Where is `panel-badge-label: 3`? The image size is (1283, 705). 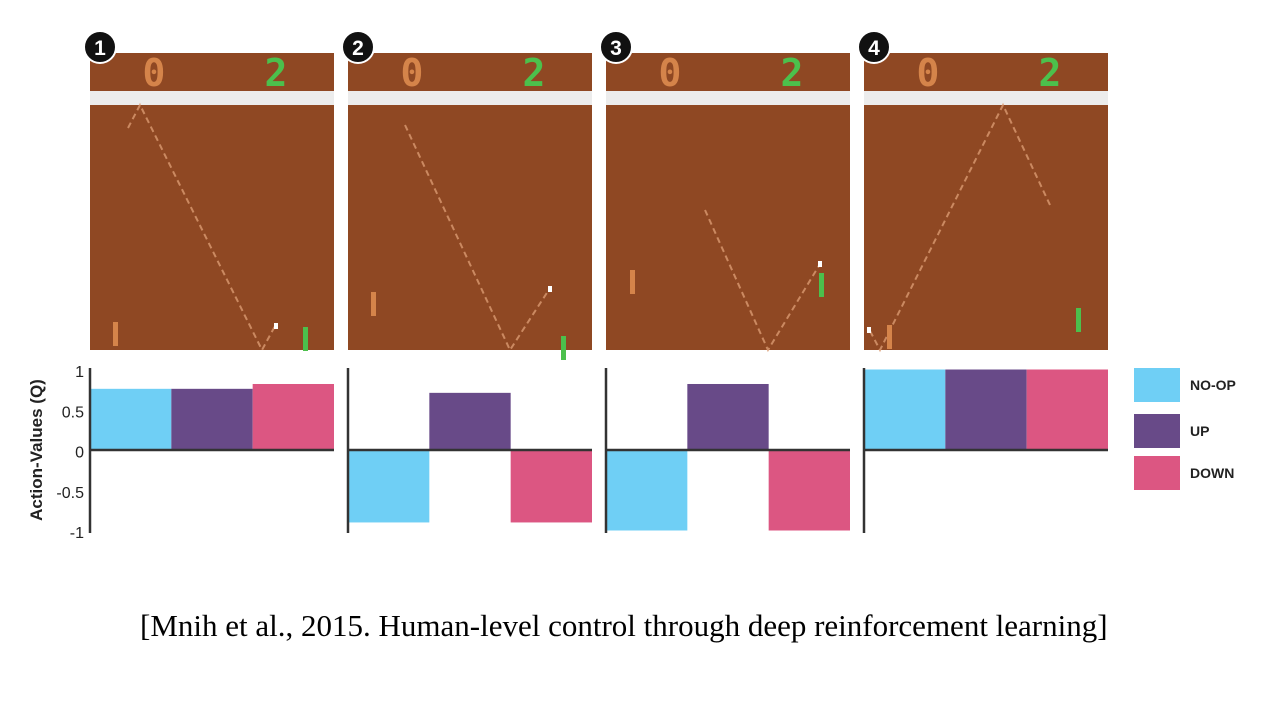 panel-badge-label: 3 is located at coordinates (616, 48).